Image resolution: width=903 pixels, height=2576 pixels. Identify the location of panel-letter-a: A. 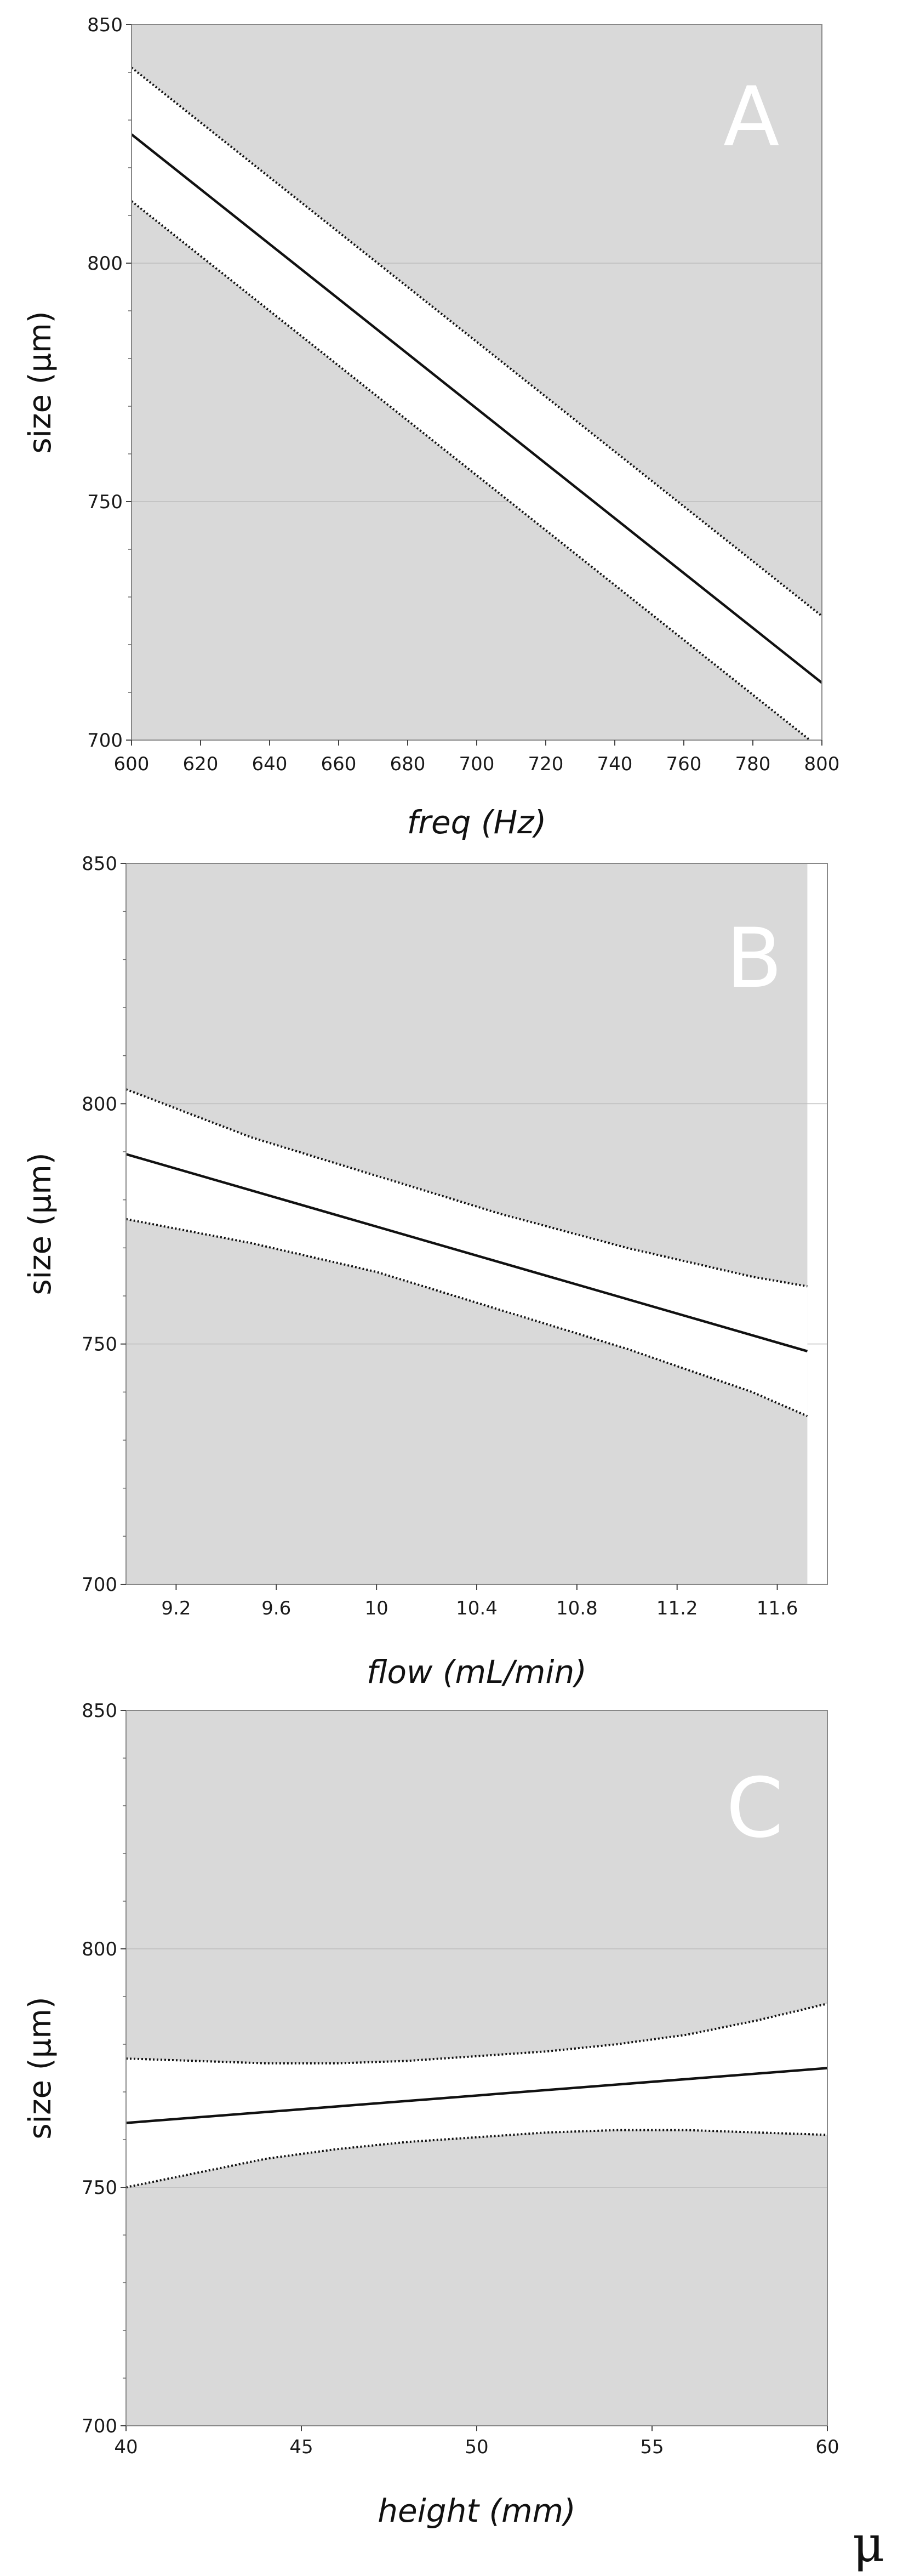
(752, 117).